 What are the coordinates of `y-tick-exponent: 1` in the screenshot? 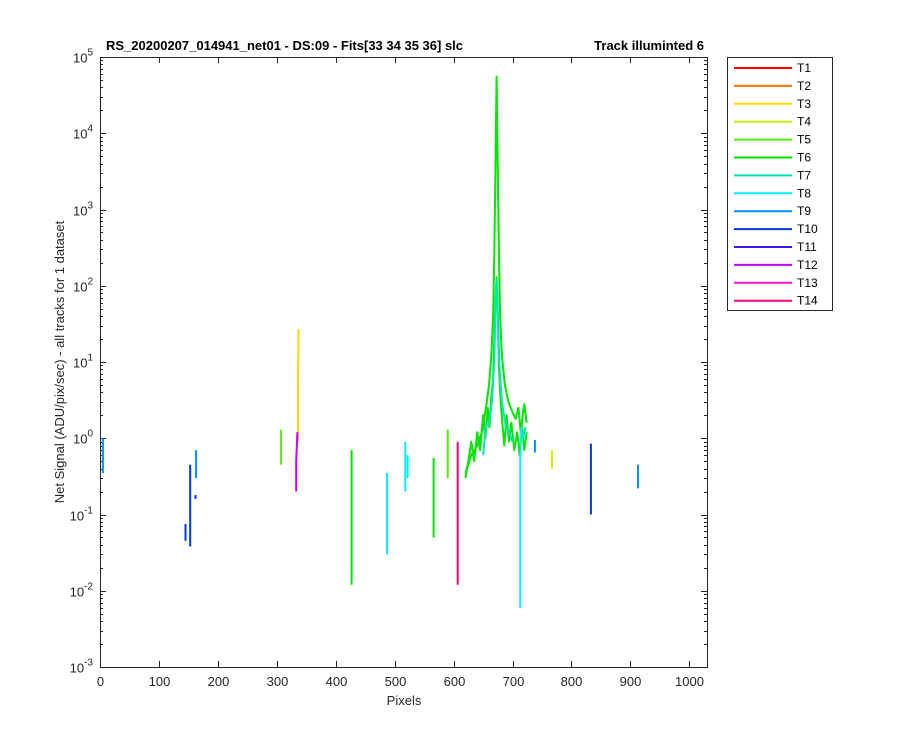 It's located at (90, 358).